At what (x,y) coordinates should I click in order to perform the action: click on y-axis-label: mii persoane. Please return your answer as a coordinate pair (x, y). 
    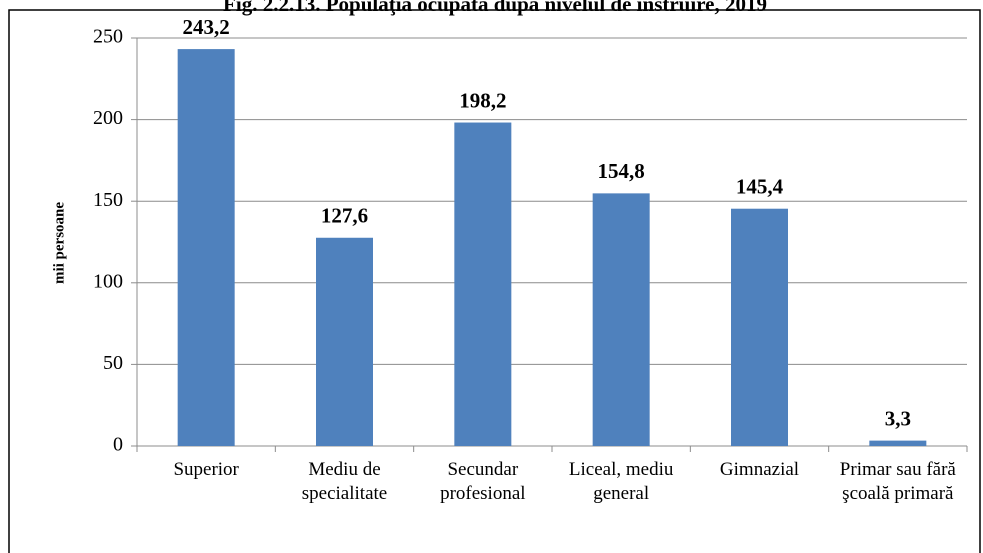
    Looking at the image, I should click on (59, 243).